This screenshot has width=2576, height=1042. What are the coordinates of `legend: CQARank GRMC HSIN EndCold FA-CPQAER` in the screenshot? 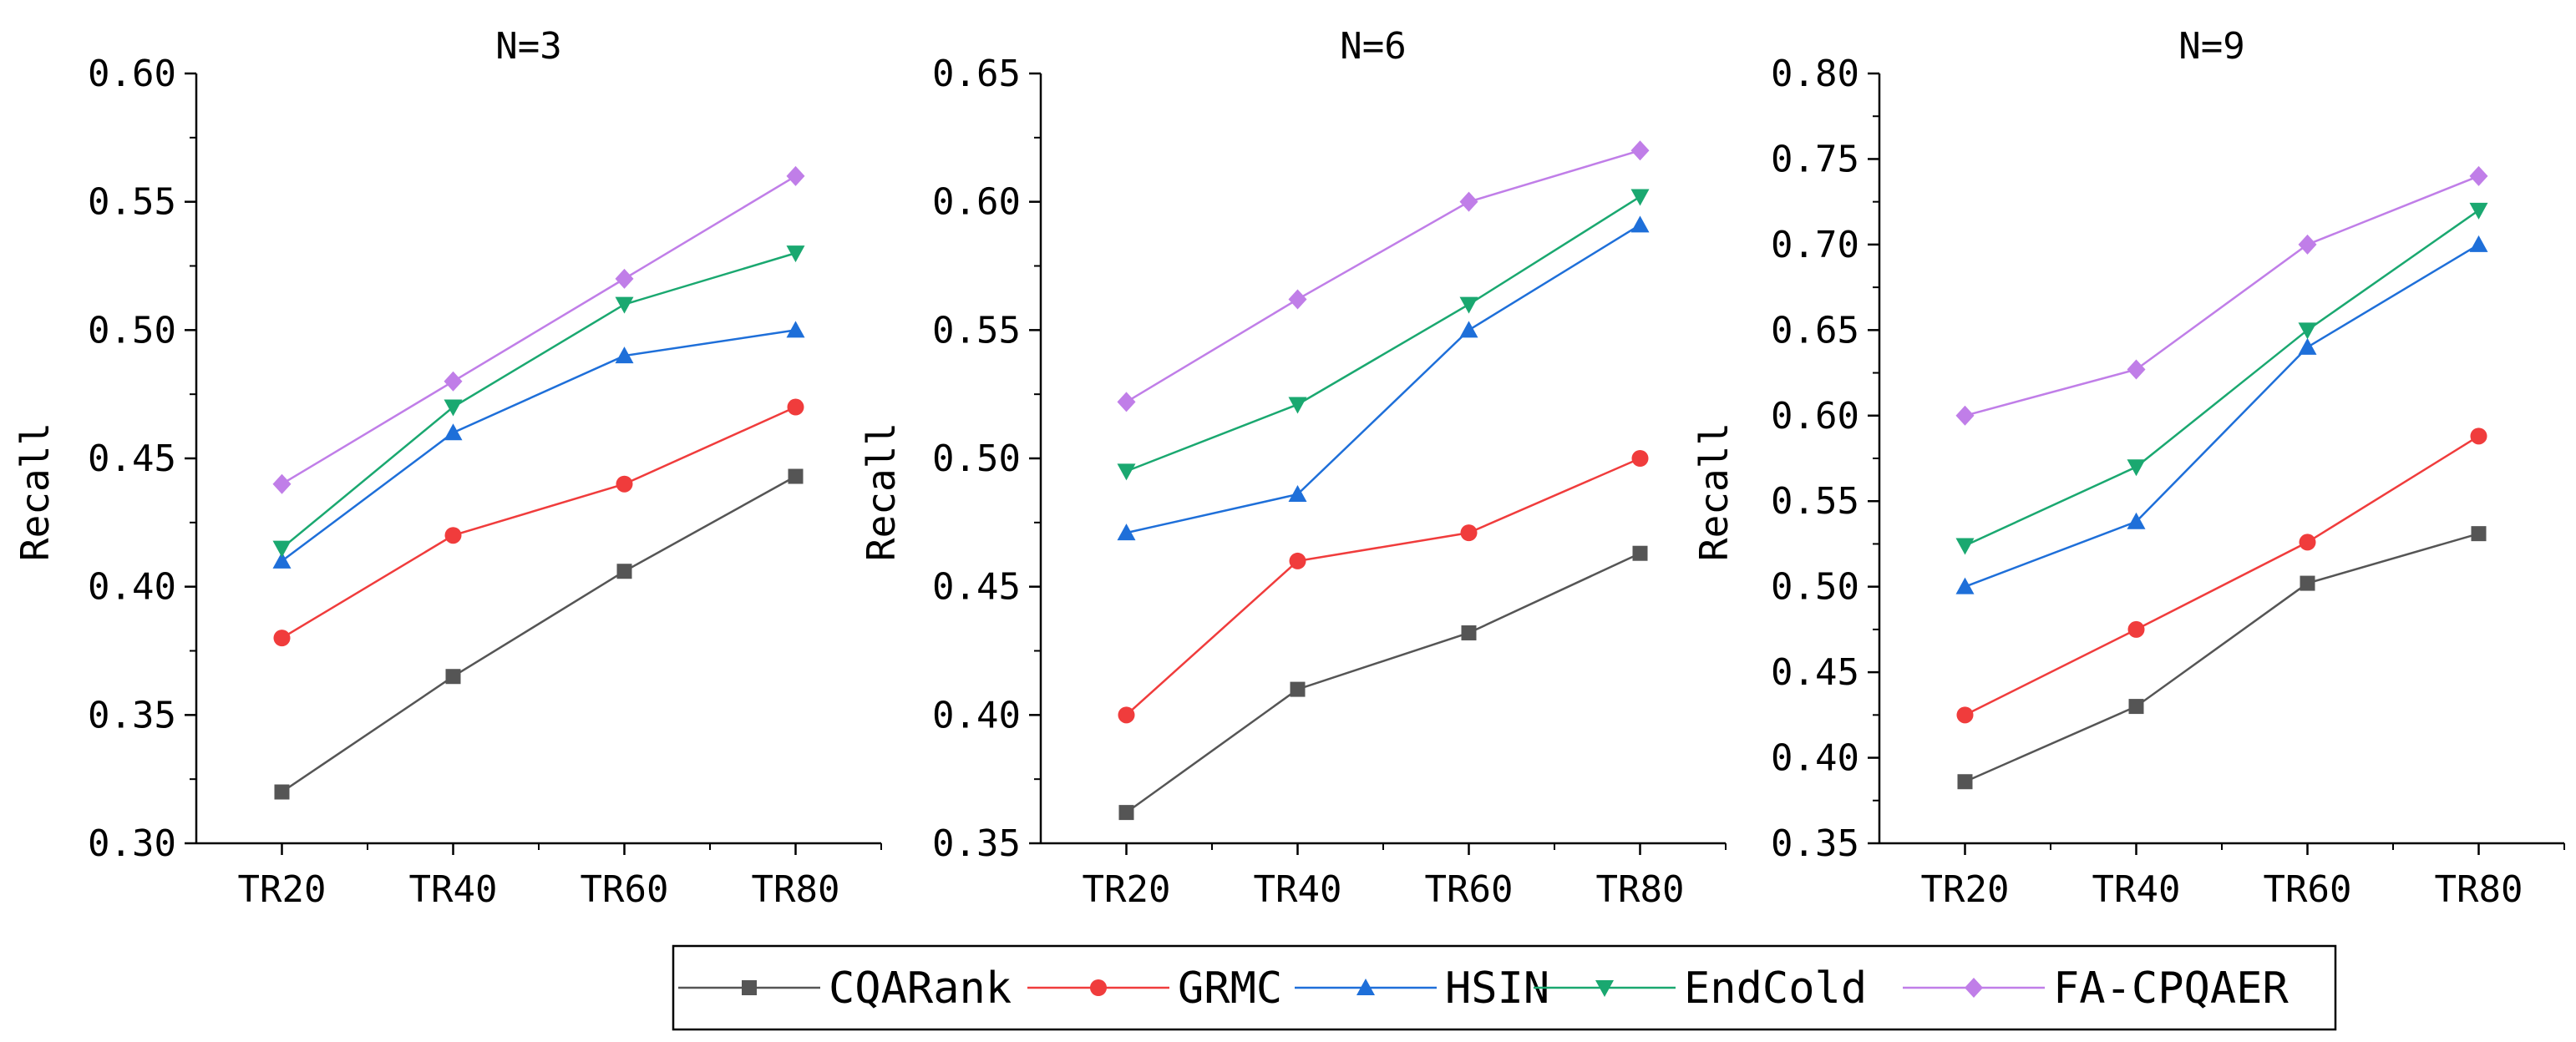 It's located at (1504, 987).